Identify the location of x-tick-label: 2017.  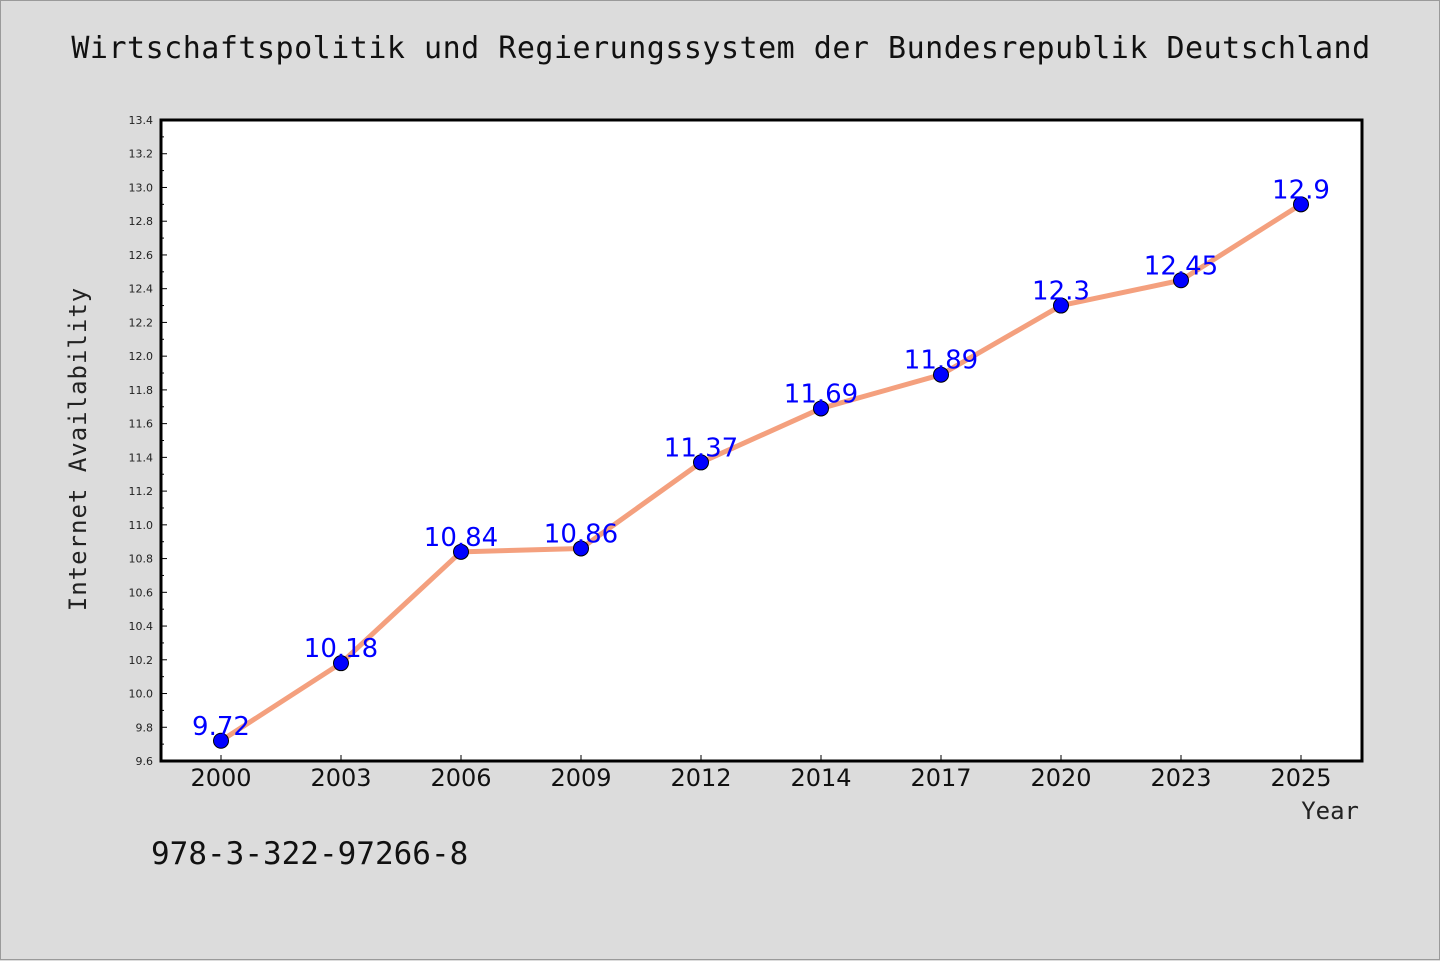
(940, 778).